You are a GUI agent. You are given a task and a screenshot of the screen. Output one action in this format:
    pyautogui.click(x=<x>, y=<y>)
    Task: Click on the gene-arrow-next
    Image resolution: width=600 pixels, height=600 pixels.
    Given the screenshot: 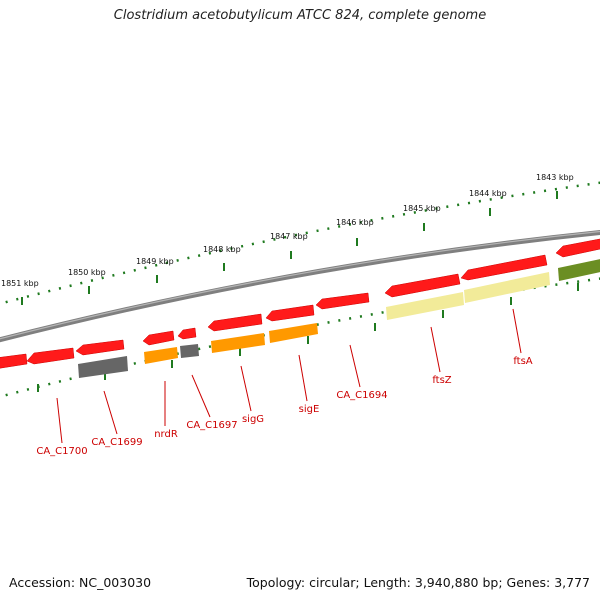 What is the action you would take?
    pyautogui.click(x=577, y=248)
    